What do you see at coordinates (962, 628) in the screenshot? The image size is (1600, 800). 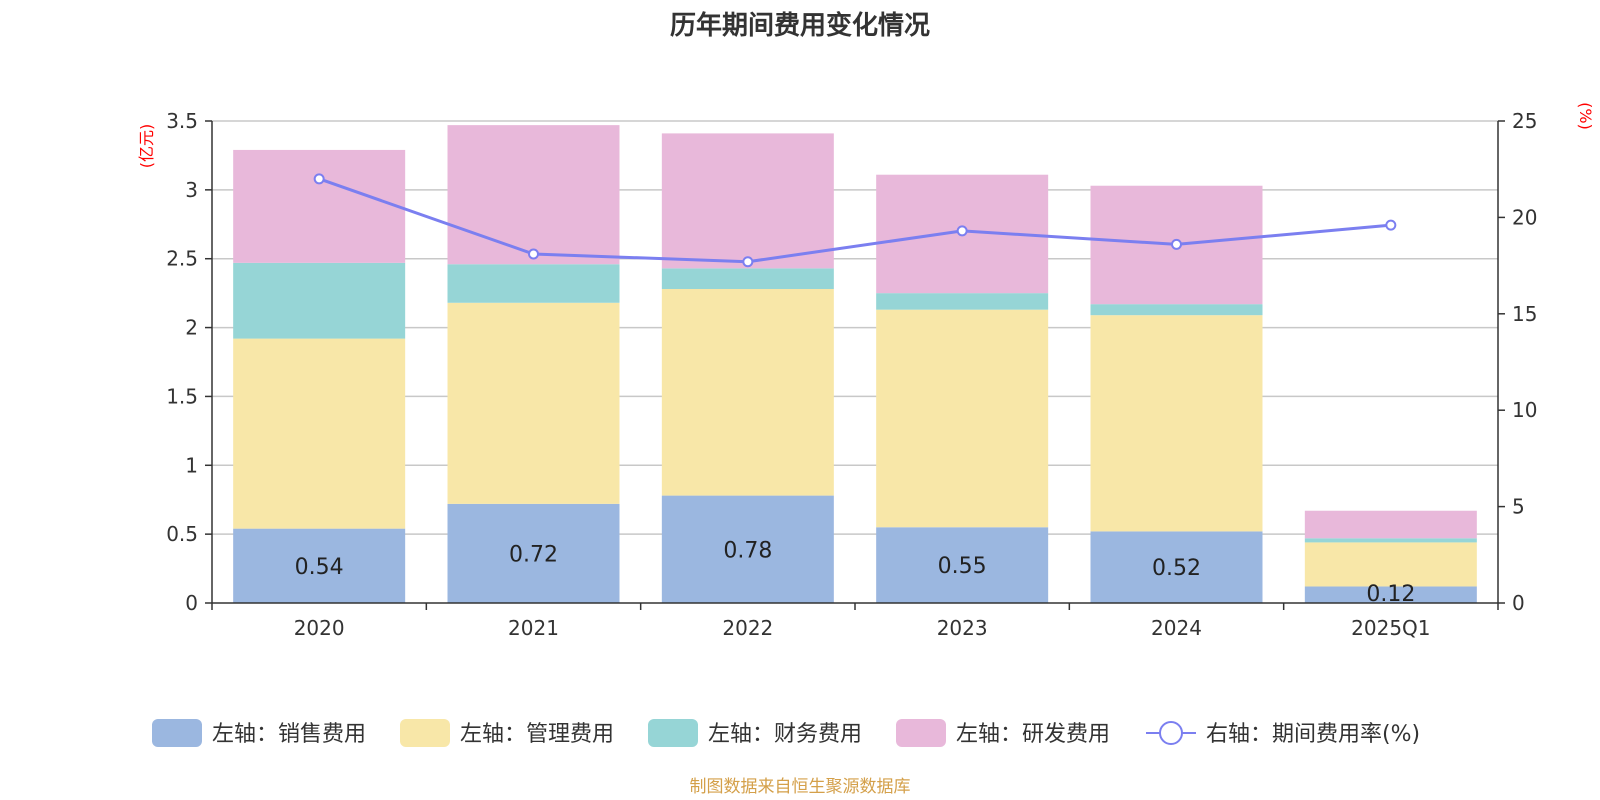 I see `x-tick-label: 2023` at bounding box center [962, 628].